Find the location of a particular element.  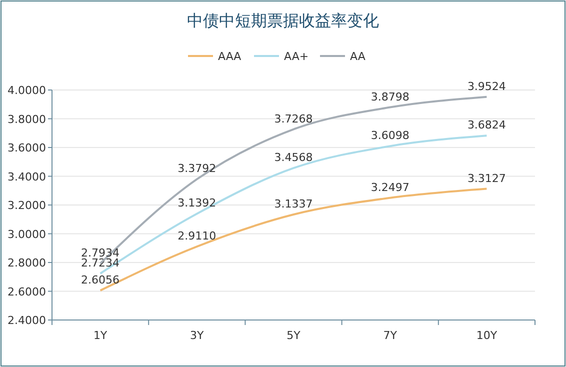

x-tick-label: 1Y is located at coordinates (100, 335).